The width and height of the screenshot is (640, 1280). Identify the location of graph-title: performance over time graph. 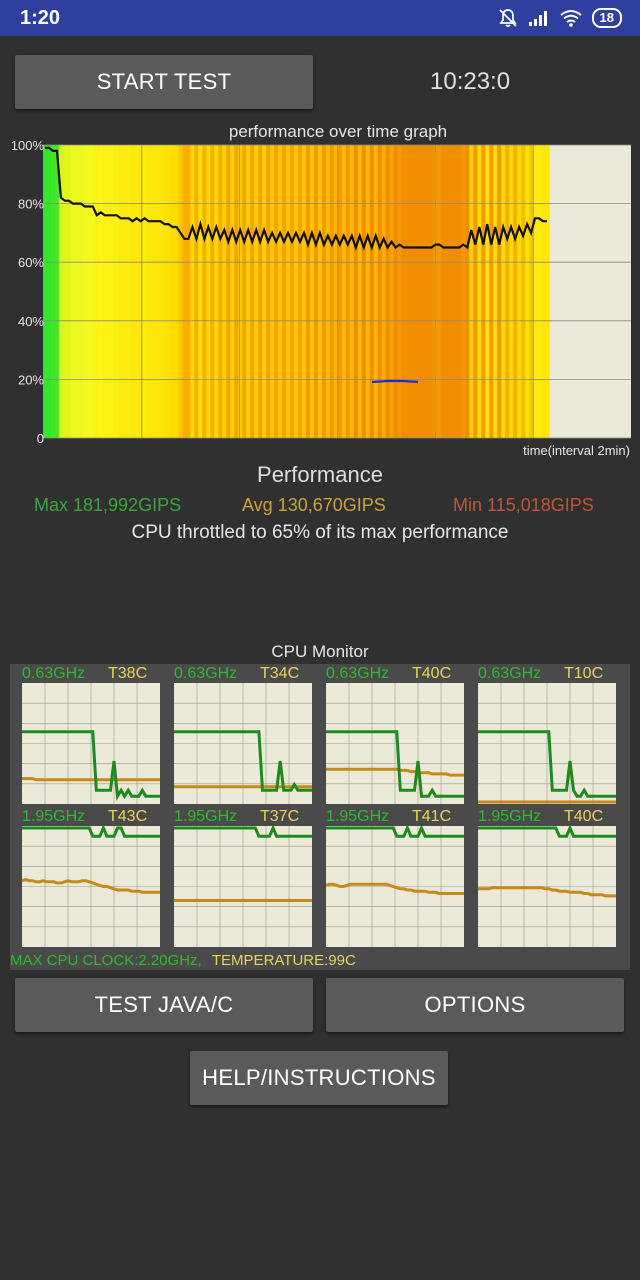
(338, 131).